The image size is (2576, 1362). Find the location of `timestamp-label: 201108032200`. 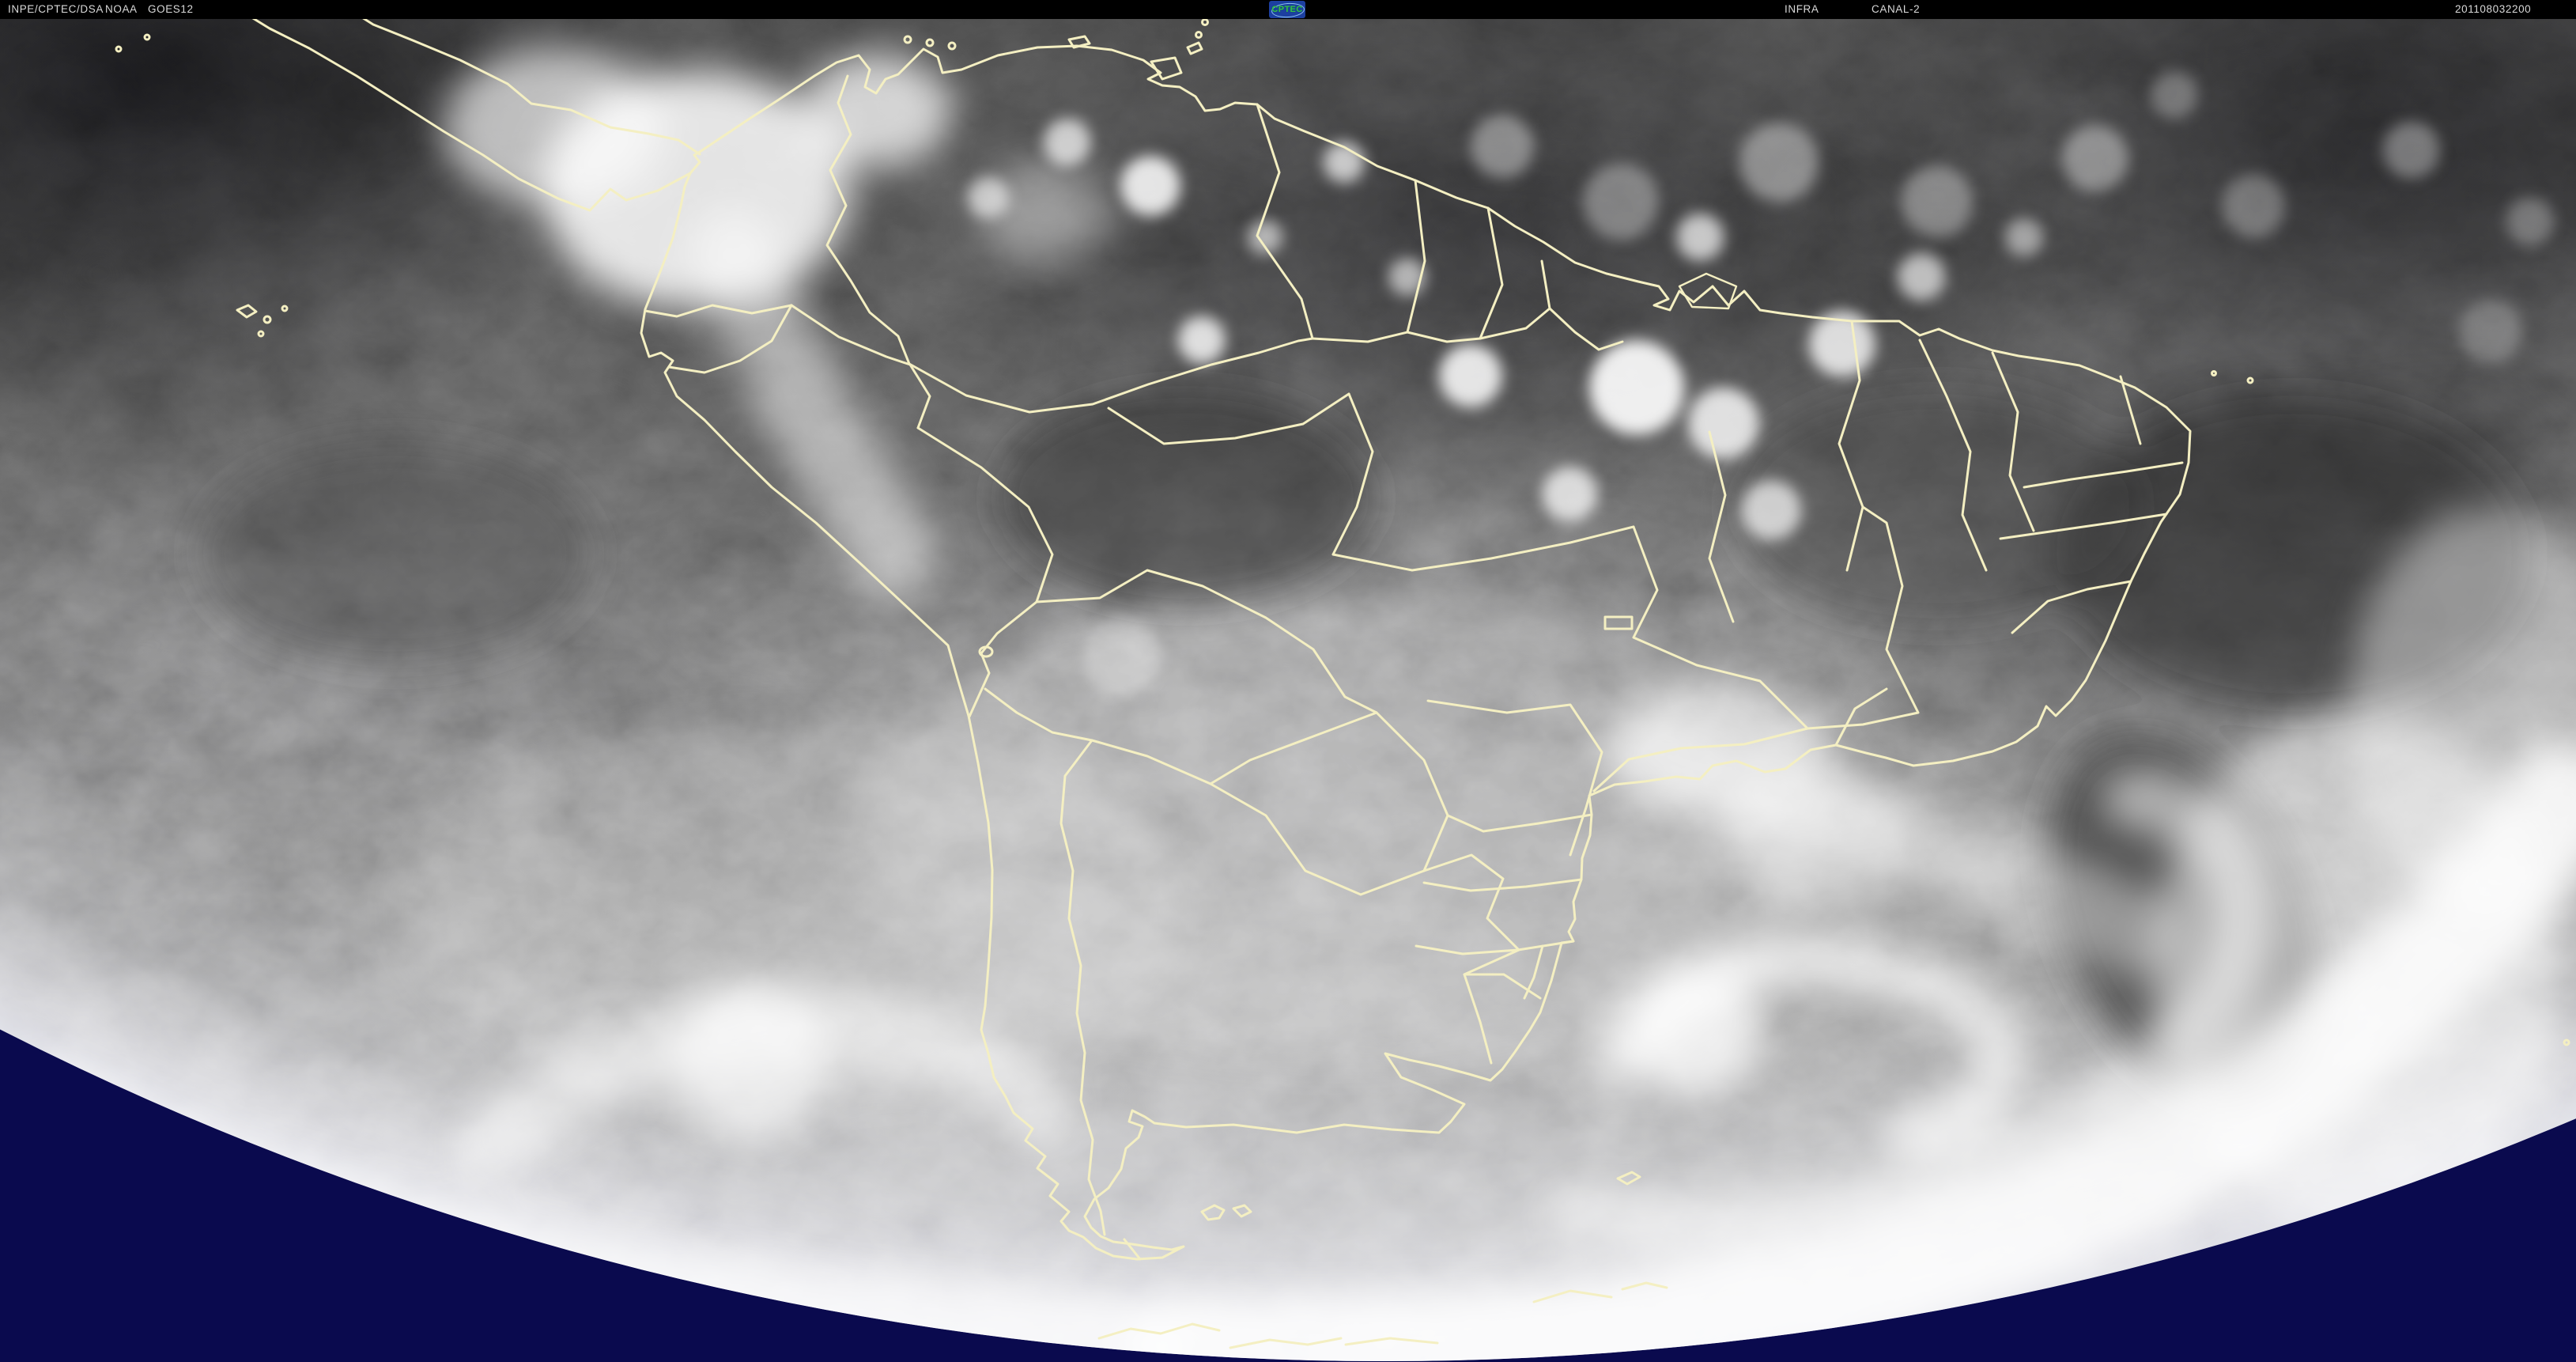

timestamp-label: 201108032200 is located at coordinates (2493, 9).